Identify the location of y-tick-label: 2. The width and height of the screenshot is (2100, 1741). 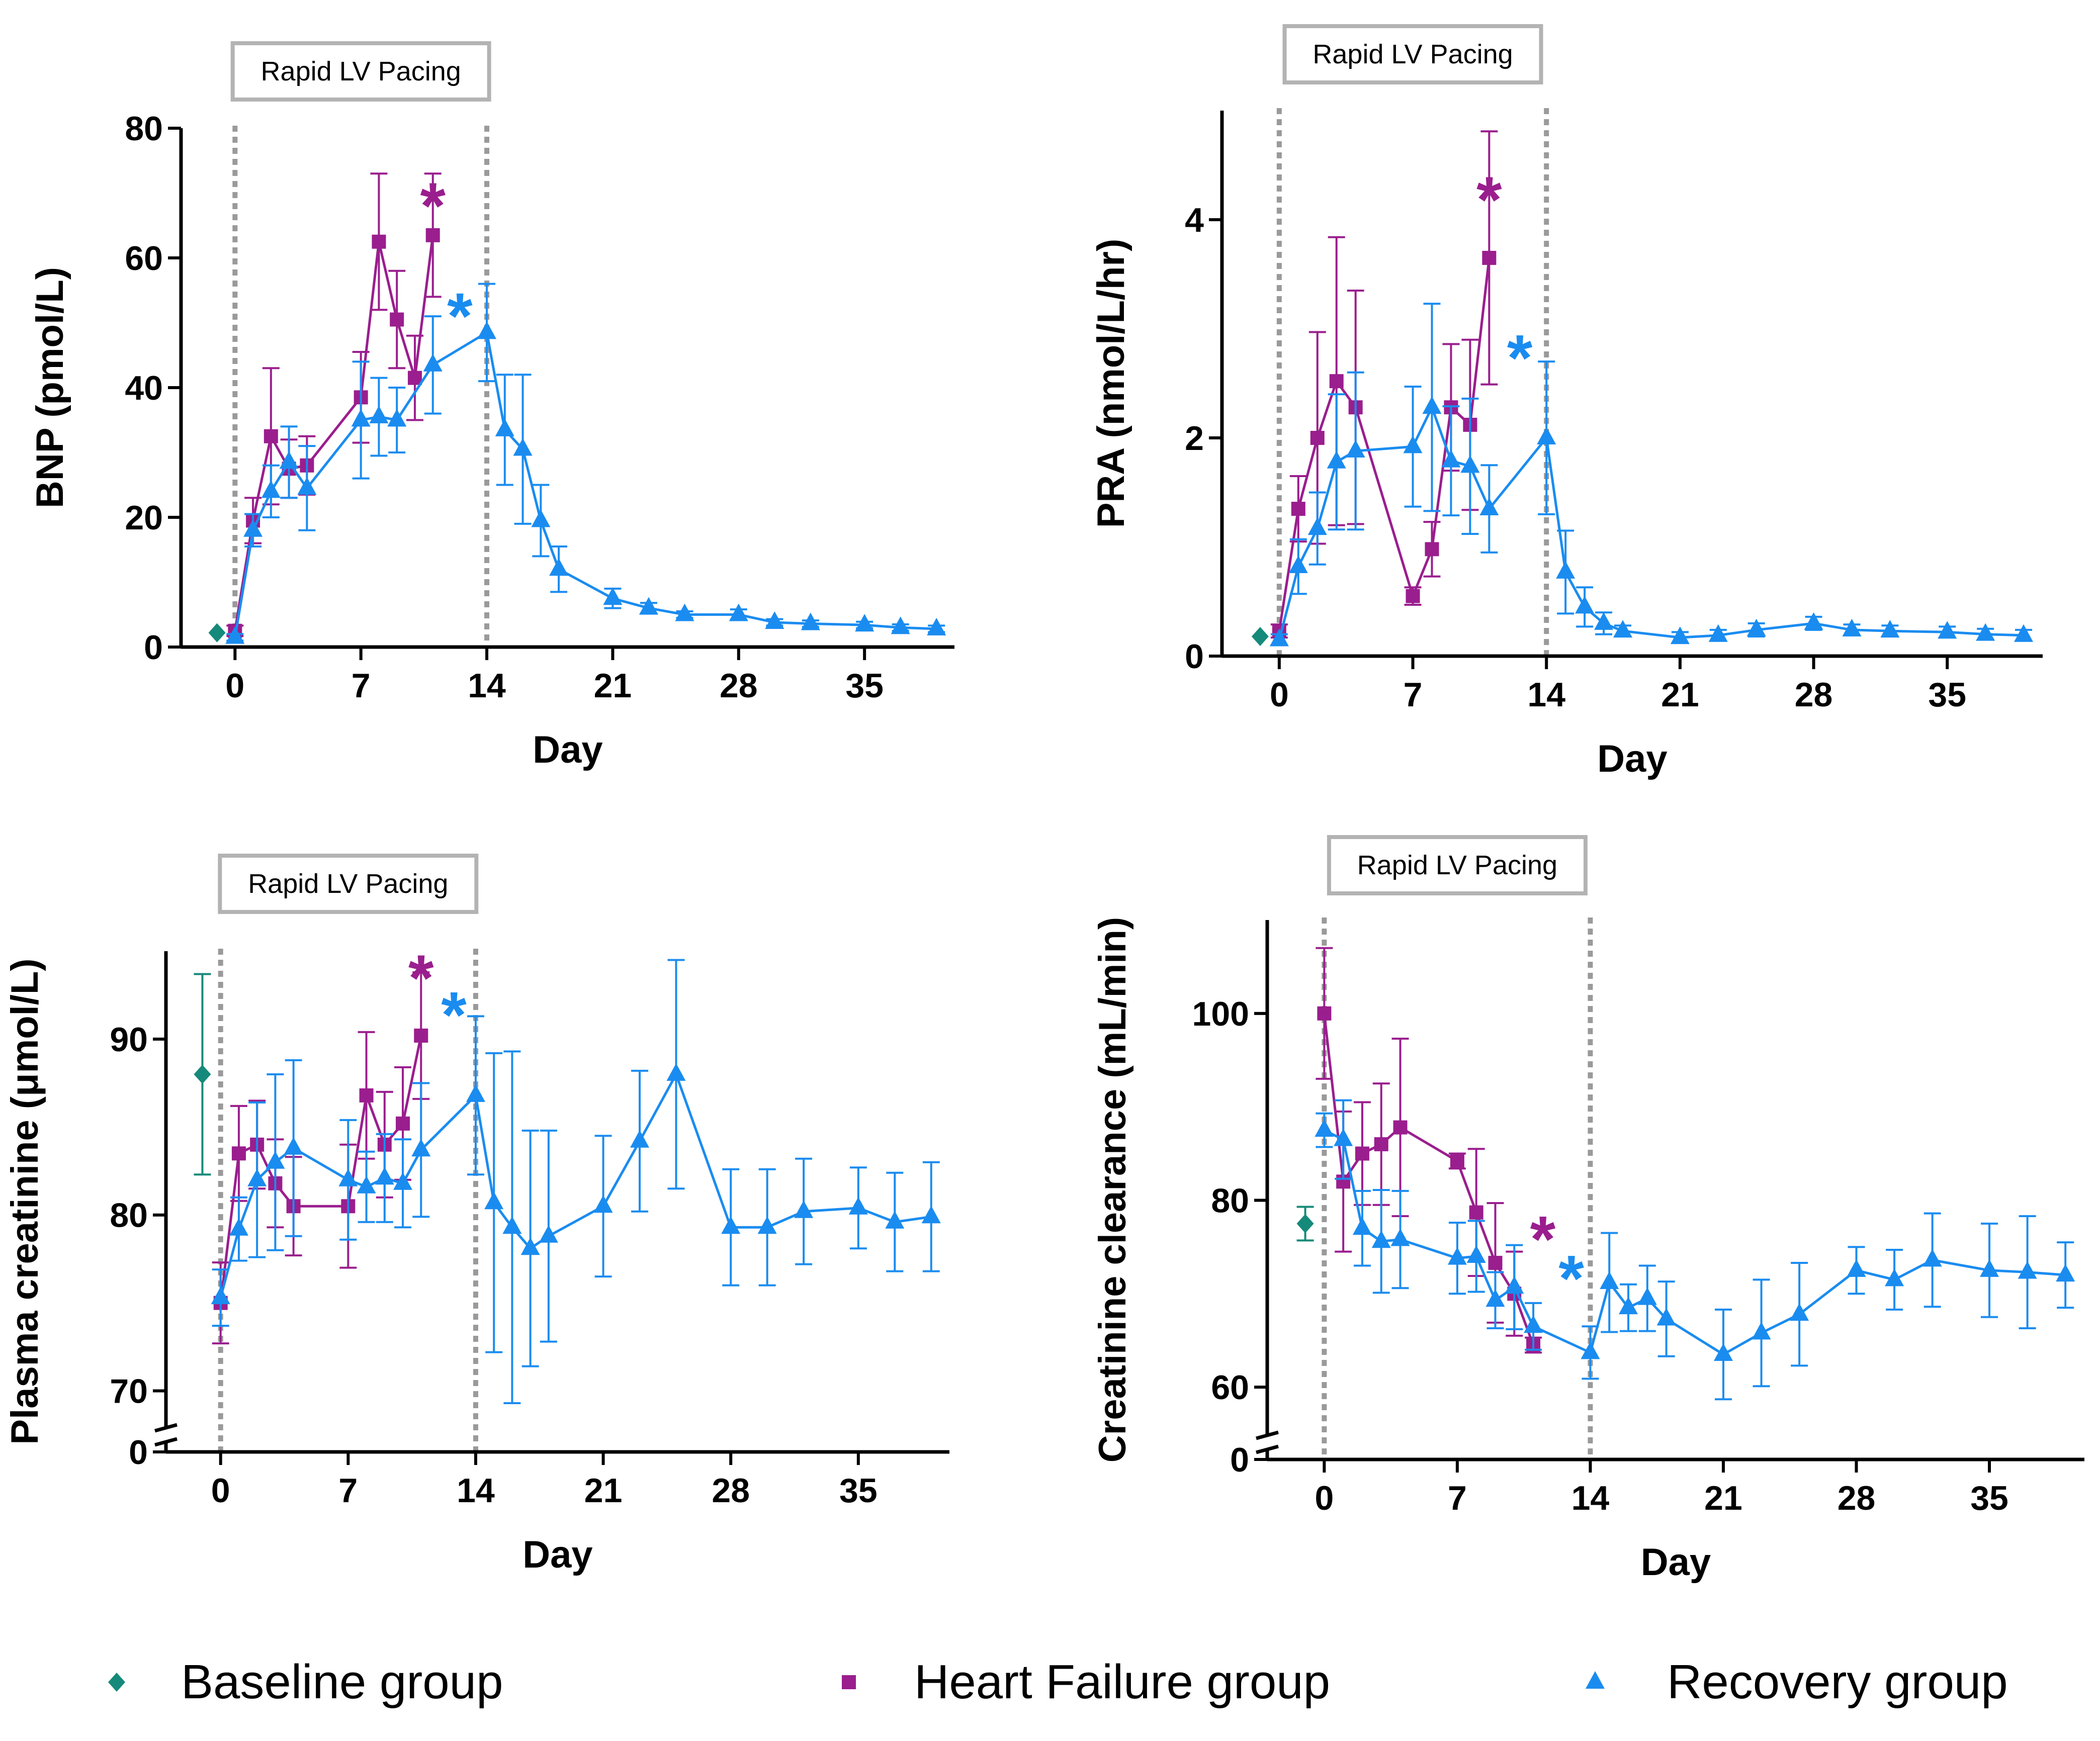
(1195, 438).